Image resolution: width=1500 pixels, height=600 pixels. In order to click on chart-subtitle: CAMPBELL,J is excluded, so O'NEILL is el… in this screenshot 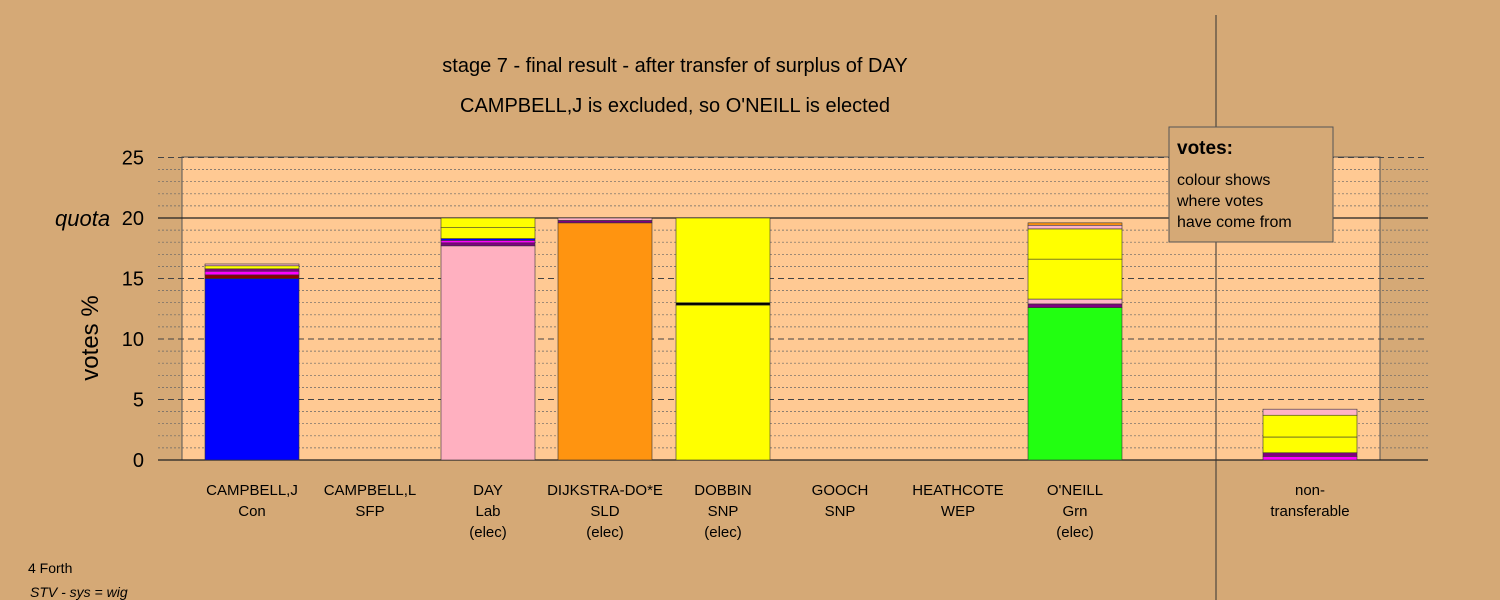, I will do `click(675, 106)`.